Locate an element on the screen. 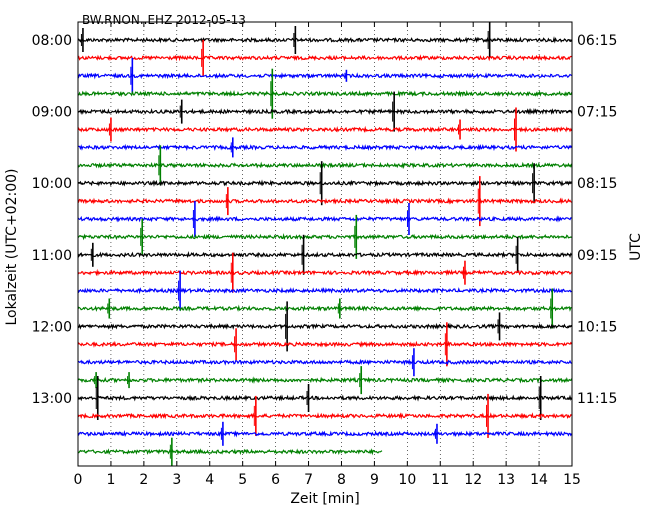 The height and width of the screenshot is (520, 650). left-axis-ticks: 08:00 09:00 10:00 11:00 12:00 13:00 is located at coordinates (57, 220).